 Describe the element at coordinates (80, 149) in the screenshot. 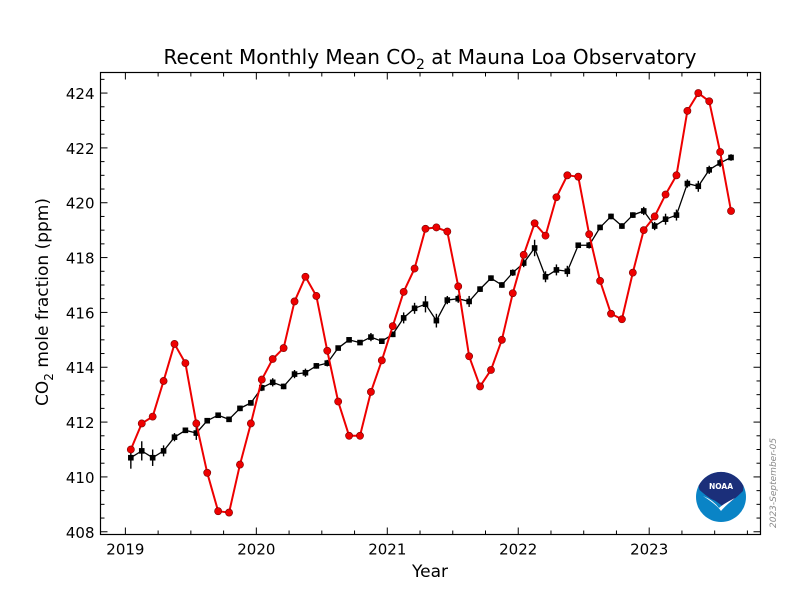

I see `y-tick-label: 422` at that location.